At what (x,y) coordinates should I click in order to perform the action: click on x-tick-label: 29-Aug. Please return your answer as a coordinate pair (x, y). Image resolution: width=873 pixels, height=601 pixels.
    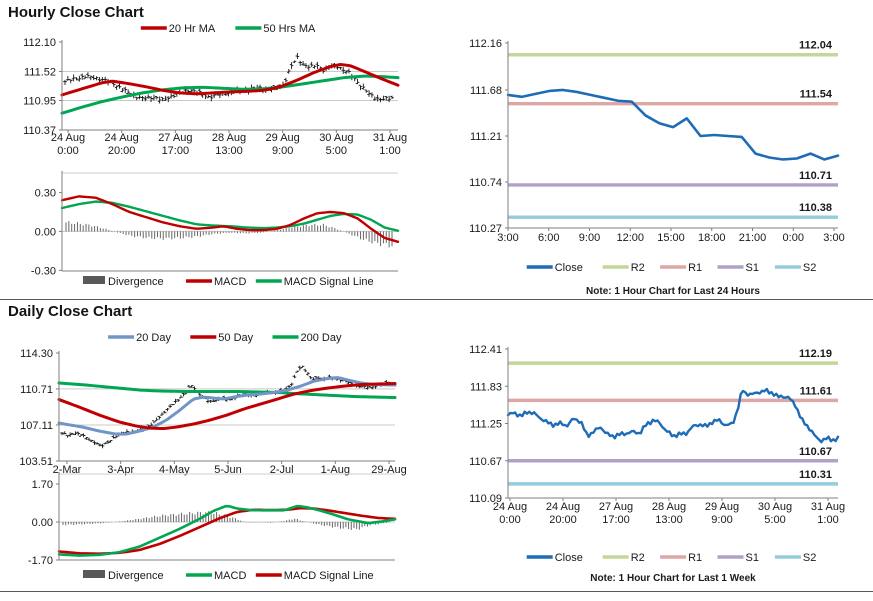
    Looking at the image, I should click on (388, 470).